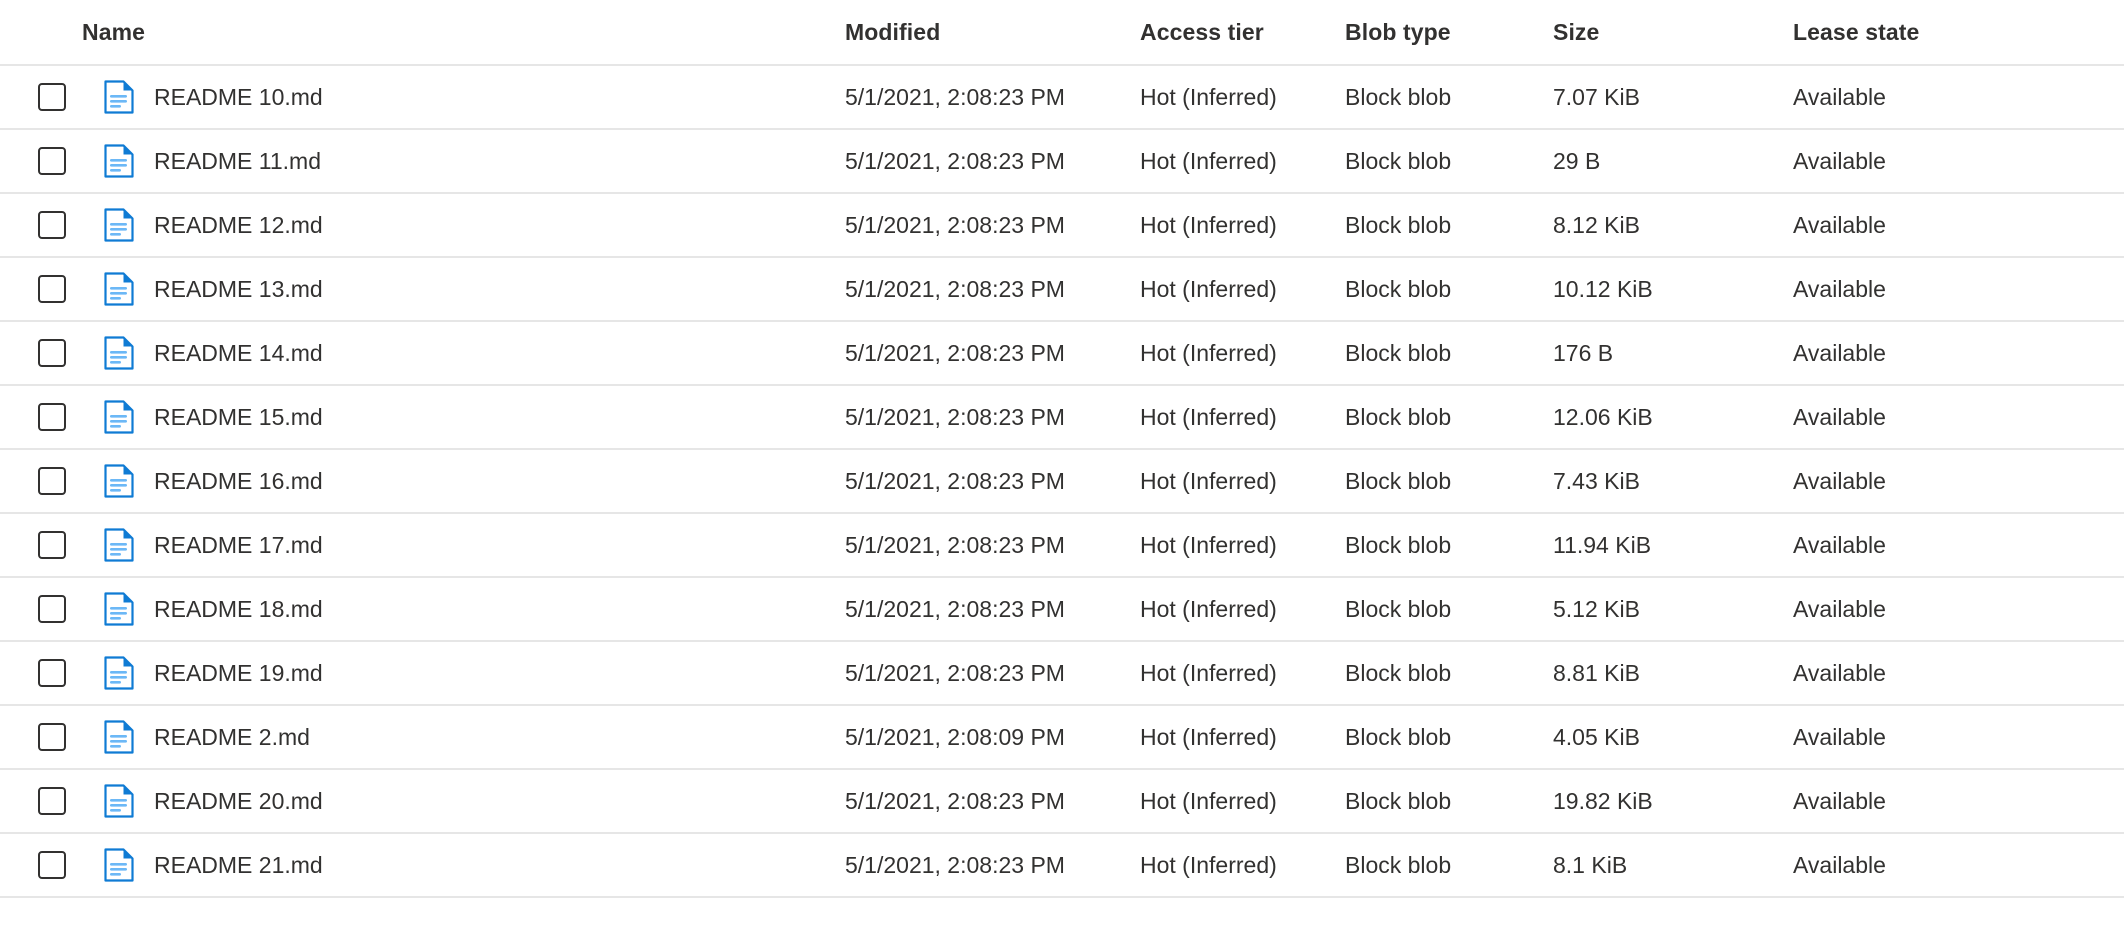 The width and height of the screenshot is (2124, 930). I want to click on column-header-blob-type: Blob type, so click(1398, 31).